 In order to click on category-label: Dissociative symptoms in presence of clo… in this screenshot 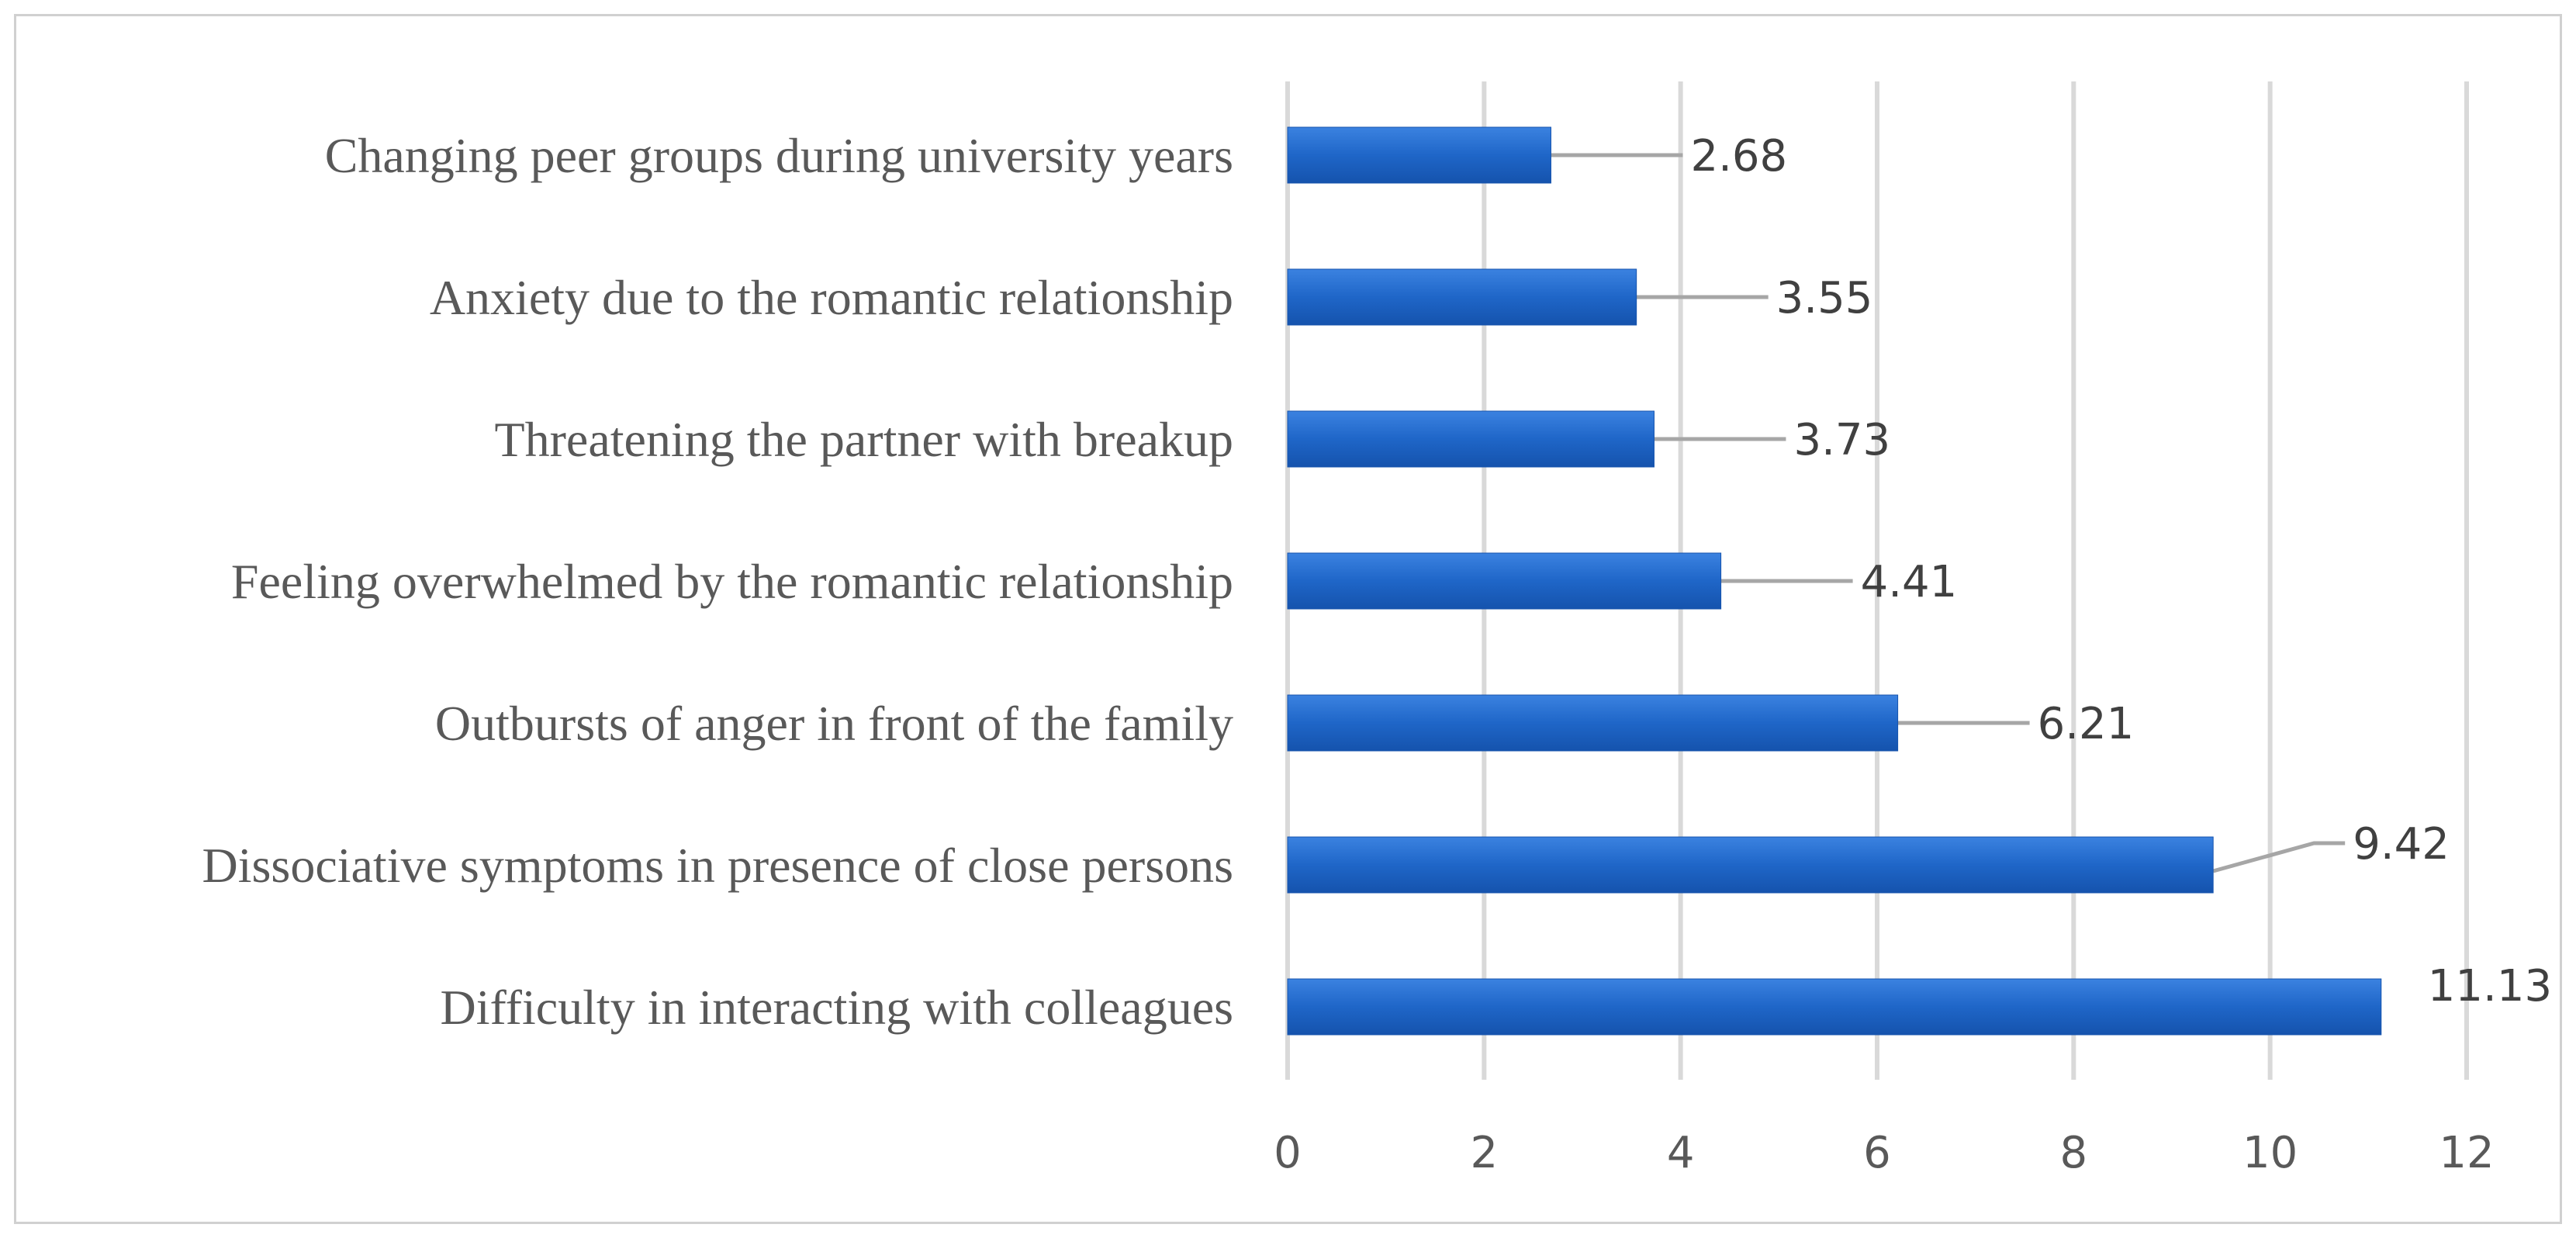, I will do `click(718, 865)`.